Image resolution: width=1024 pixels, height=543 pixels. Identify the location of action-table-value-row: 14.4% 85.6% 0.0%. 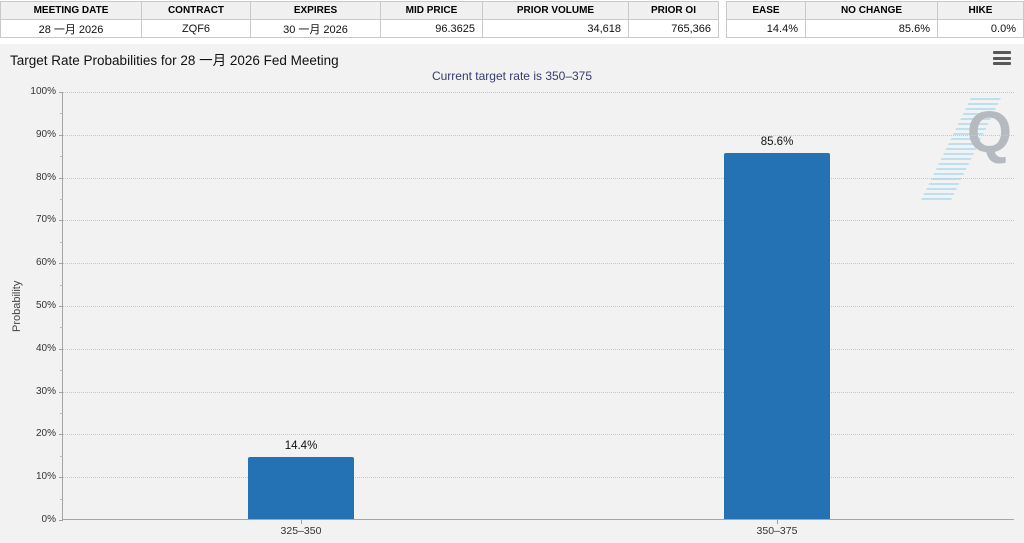
(875, 28).